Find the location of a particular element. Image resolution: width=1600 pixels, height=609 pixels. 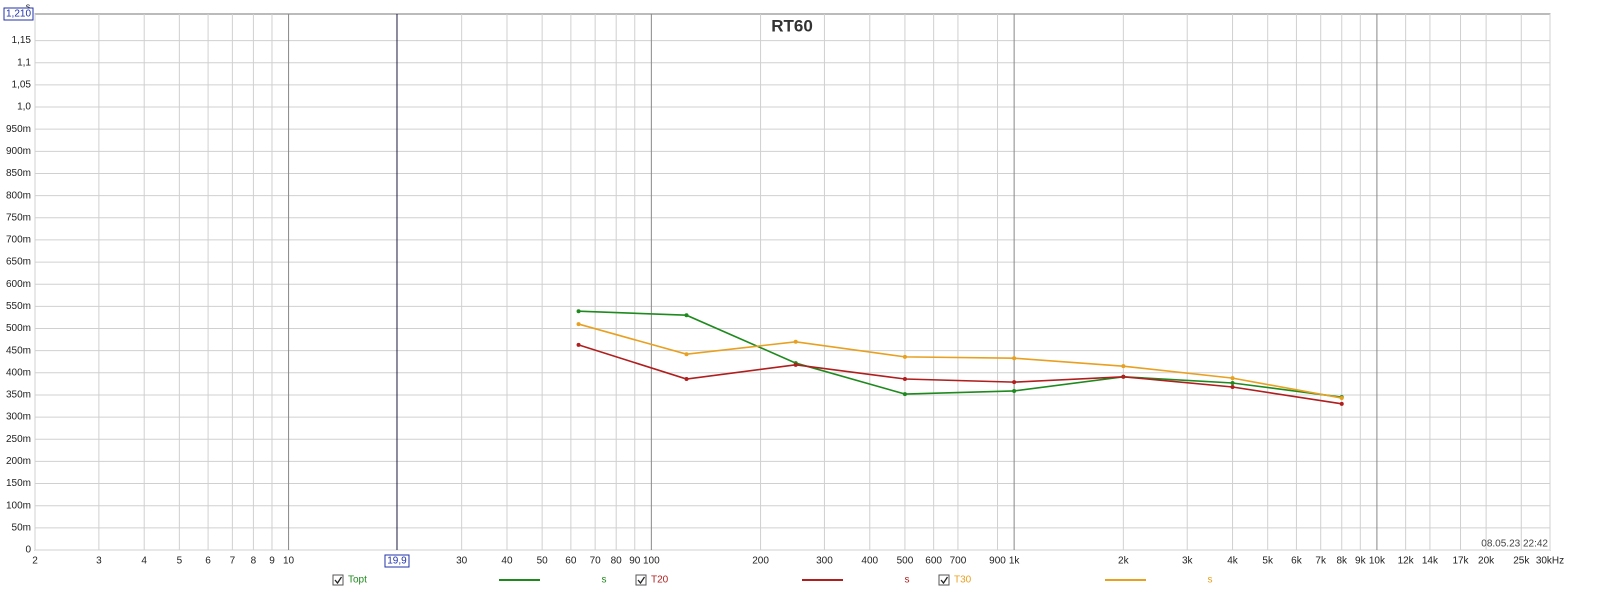

x-tick-label: 5 is located at coordinates (180, 561).